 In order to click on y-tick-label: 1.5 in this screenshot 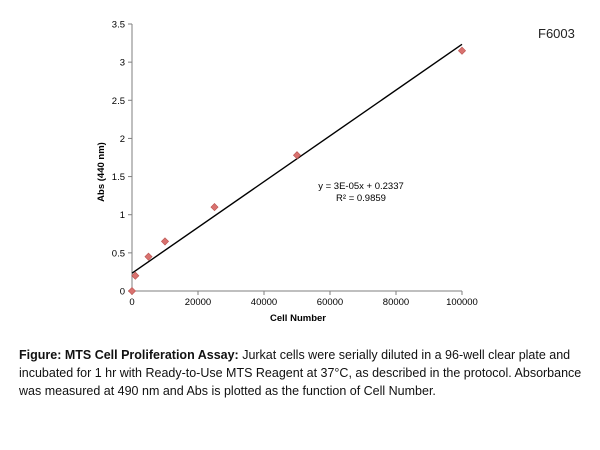, I will do `click(118, 177)`.